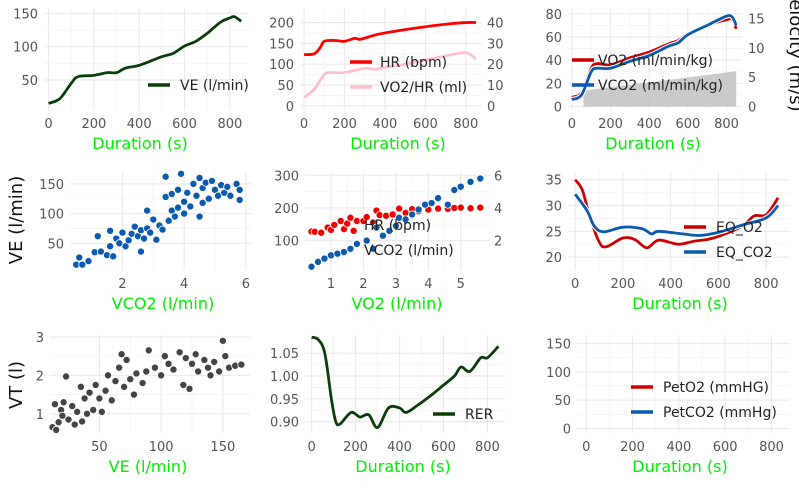  Describe the element at coordinates (498, 176) in the screenshot. I see `y2-tick-label: 6` at that location.